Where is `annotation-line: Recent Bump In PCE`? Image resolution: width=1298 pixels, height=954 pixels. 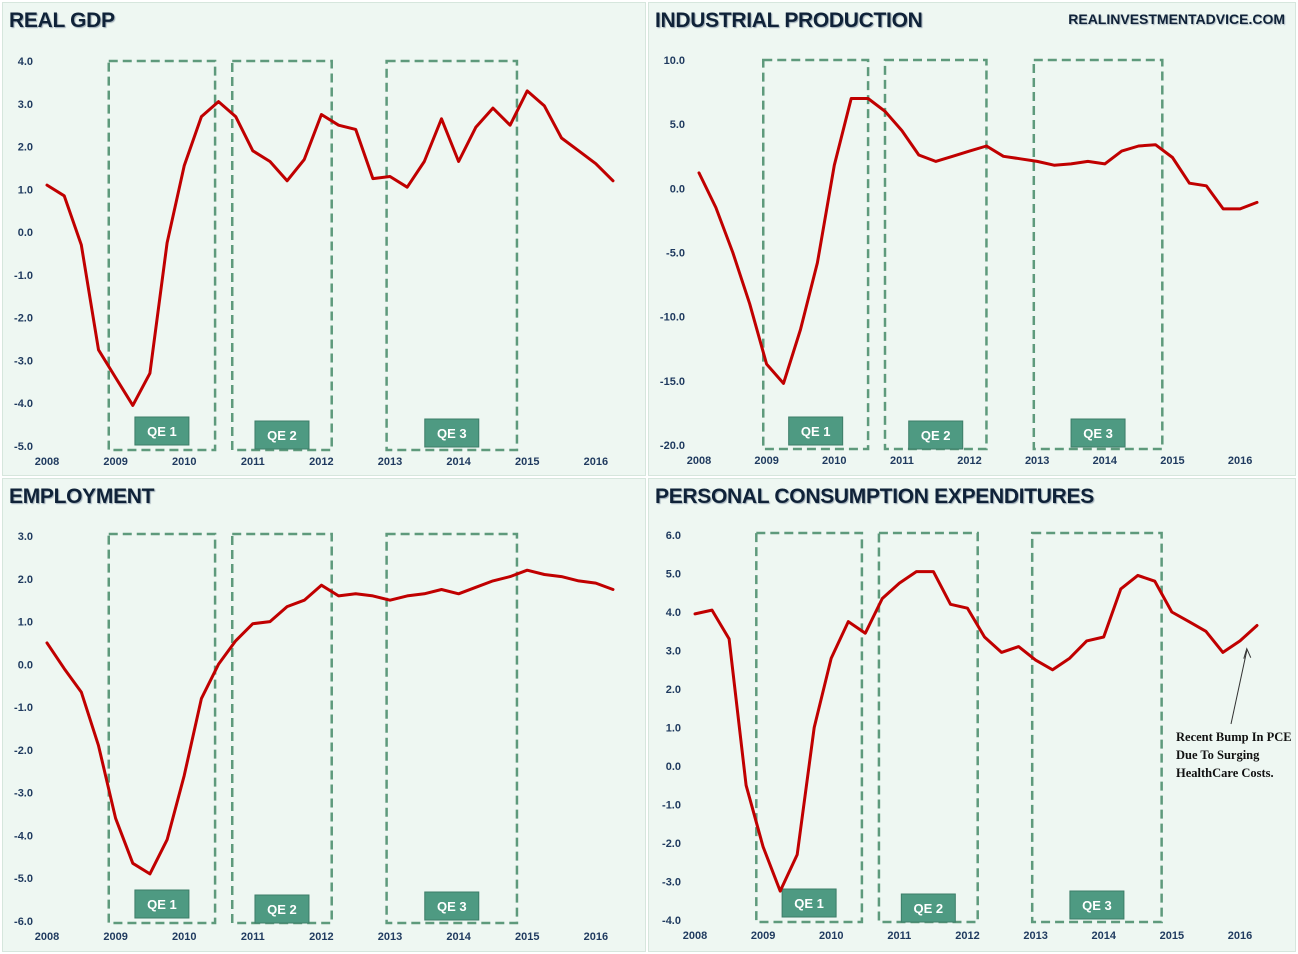 annotation-line: Recent Bump In PCE is located at coordinates (1234, 737).